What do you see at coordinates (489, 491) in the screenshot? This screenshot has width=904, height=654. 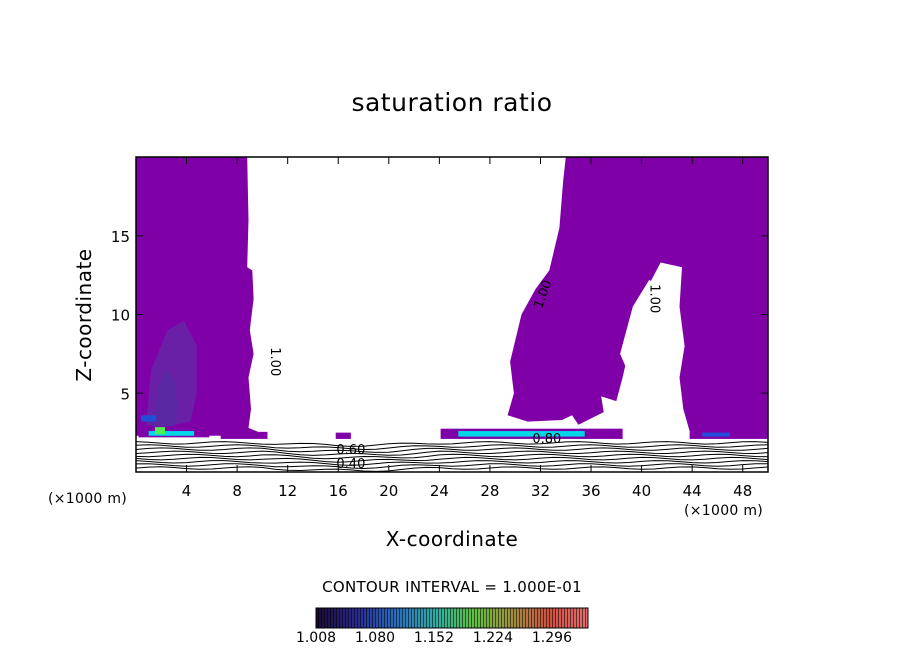 I see `x-tick-label: 28` at bounding box center [489, 491].